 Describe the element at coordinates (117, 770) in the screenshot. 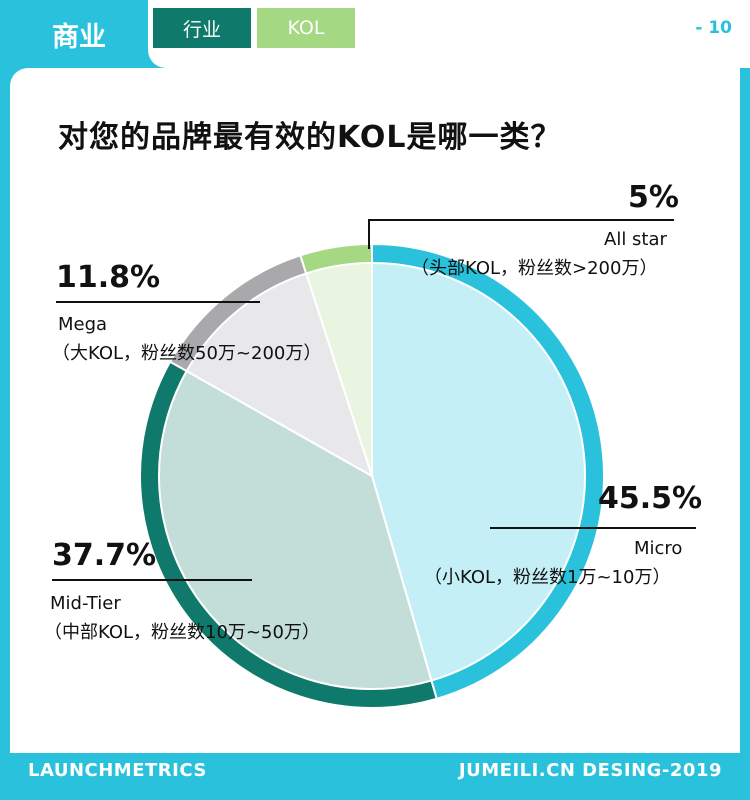

I see `footer-brand: LAUNCHMETRICS` at that location.